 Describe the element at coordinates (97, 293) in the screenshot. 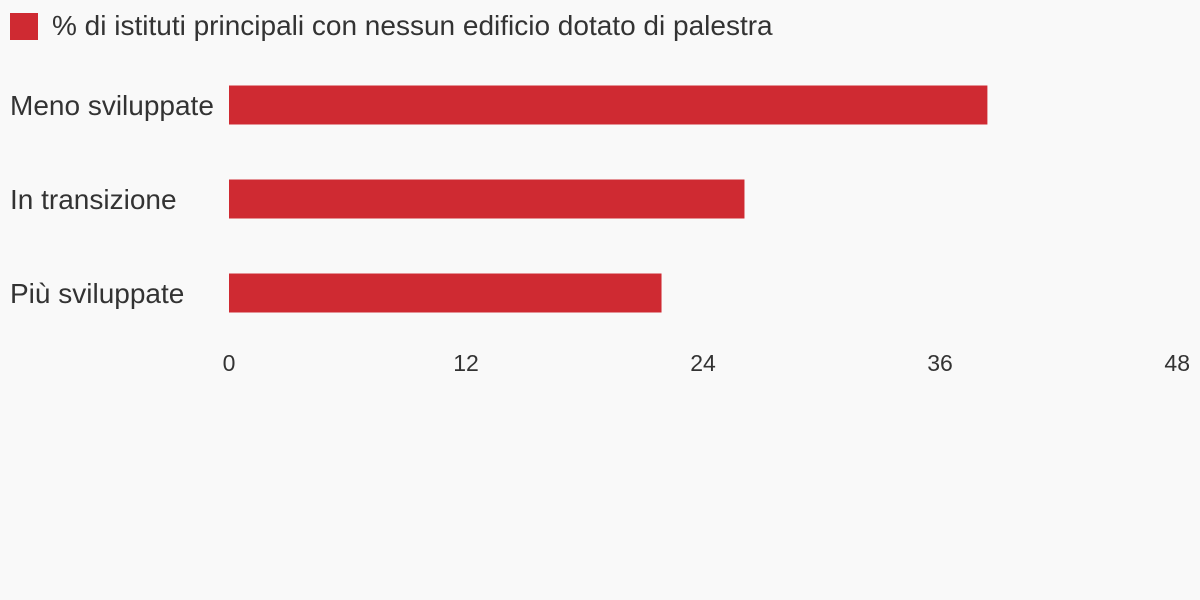

I see `category-label: Più sviluppate` at that location.